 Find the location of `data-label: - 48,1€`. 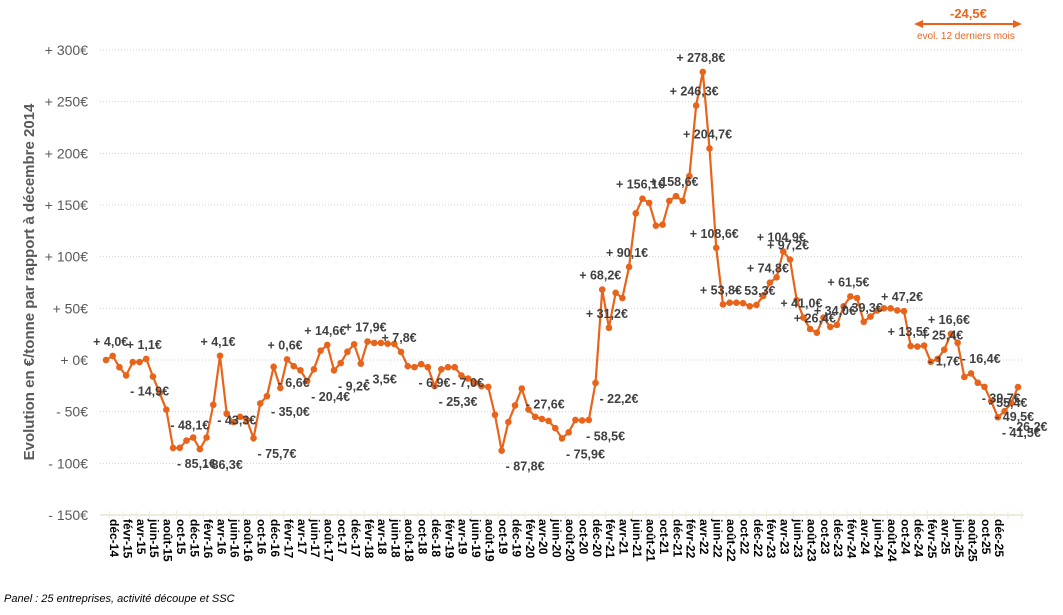

data-label: - 48,1€ is located at coordinates (189, 426).